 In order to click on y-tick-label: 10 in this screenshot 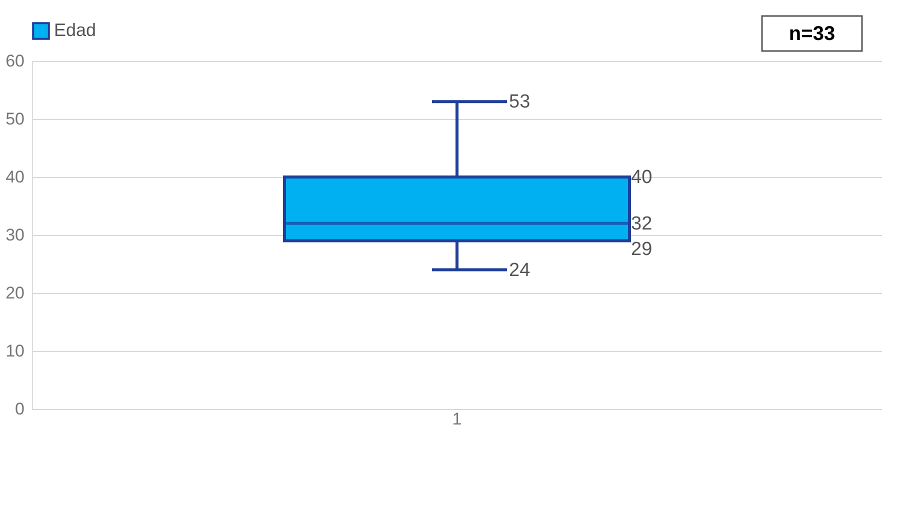, I will do `click(15, 351)`.